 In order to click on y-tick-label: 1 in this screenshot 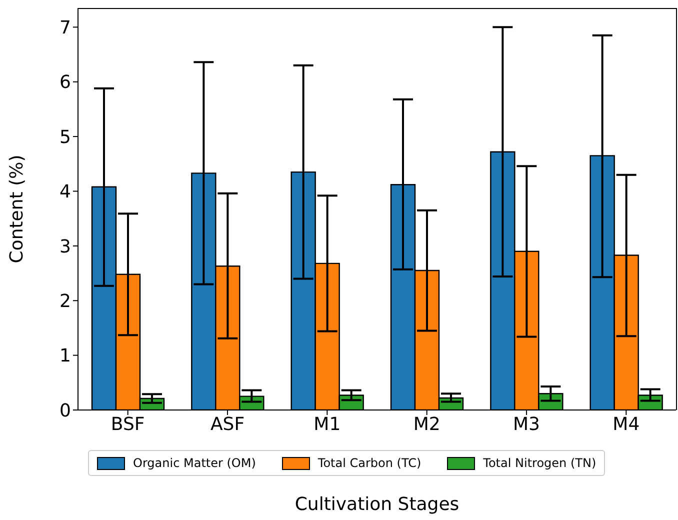, I will do `click(65, 356)`.